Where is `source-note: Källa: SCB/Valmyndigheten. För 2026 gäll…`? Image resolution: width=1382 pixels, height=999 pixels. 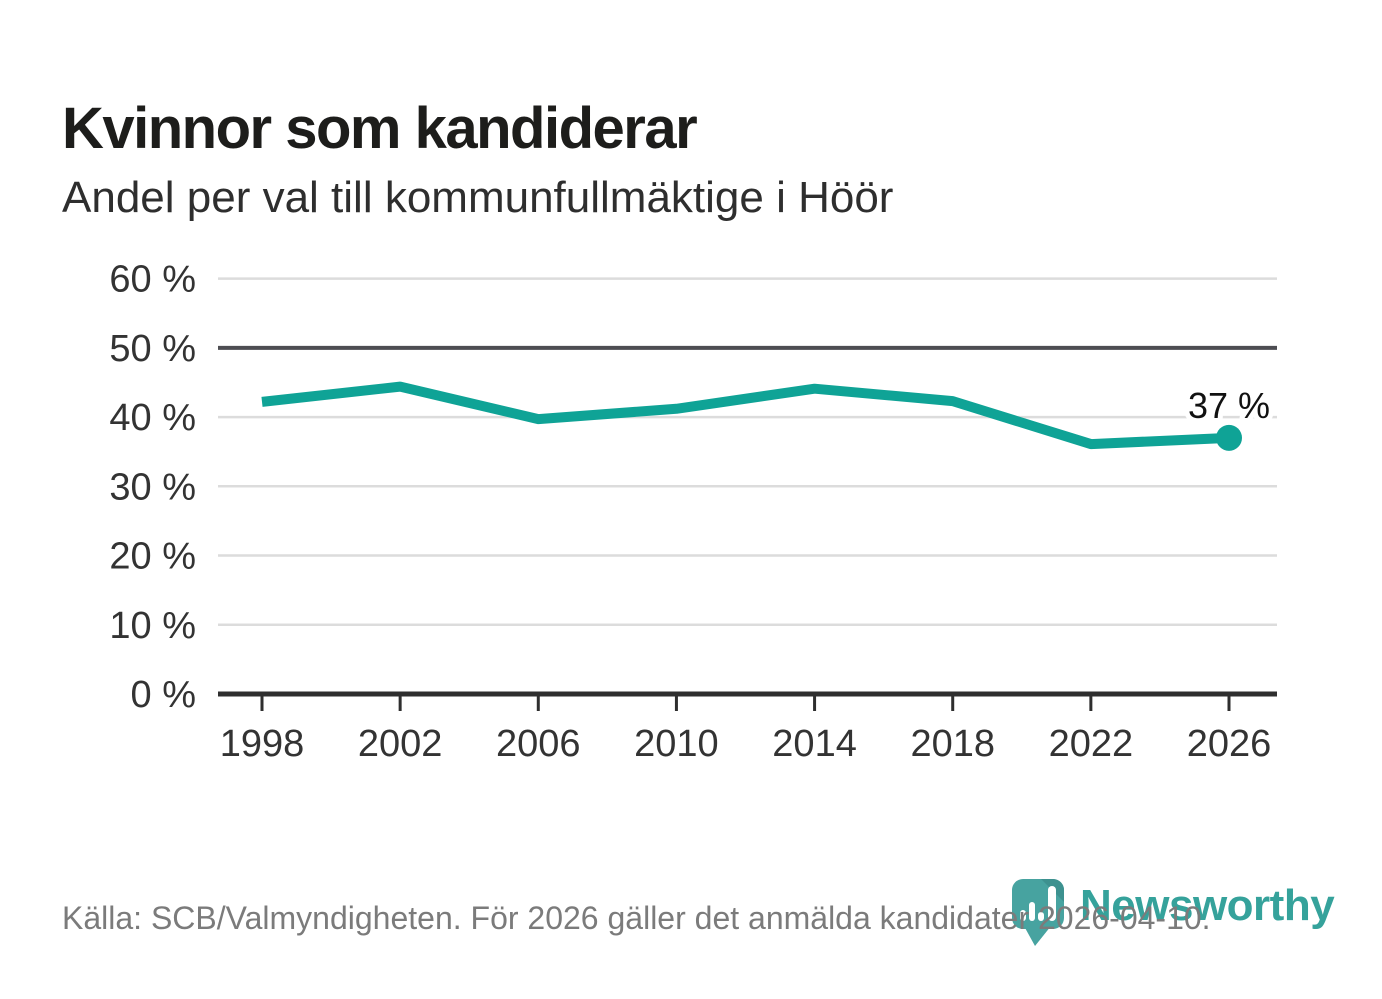
source-note: Källa: SCB/Valmyndigheten. För 2026 gäll… is located at coordinates (636, 918).